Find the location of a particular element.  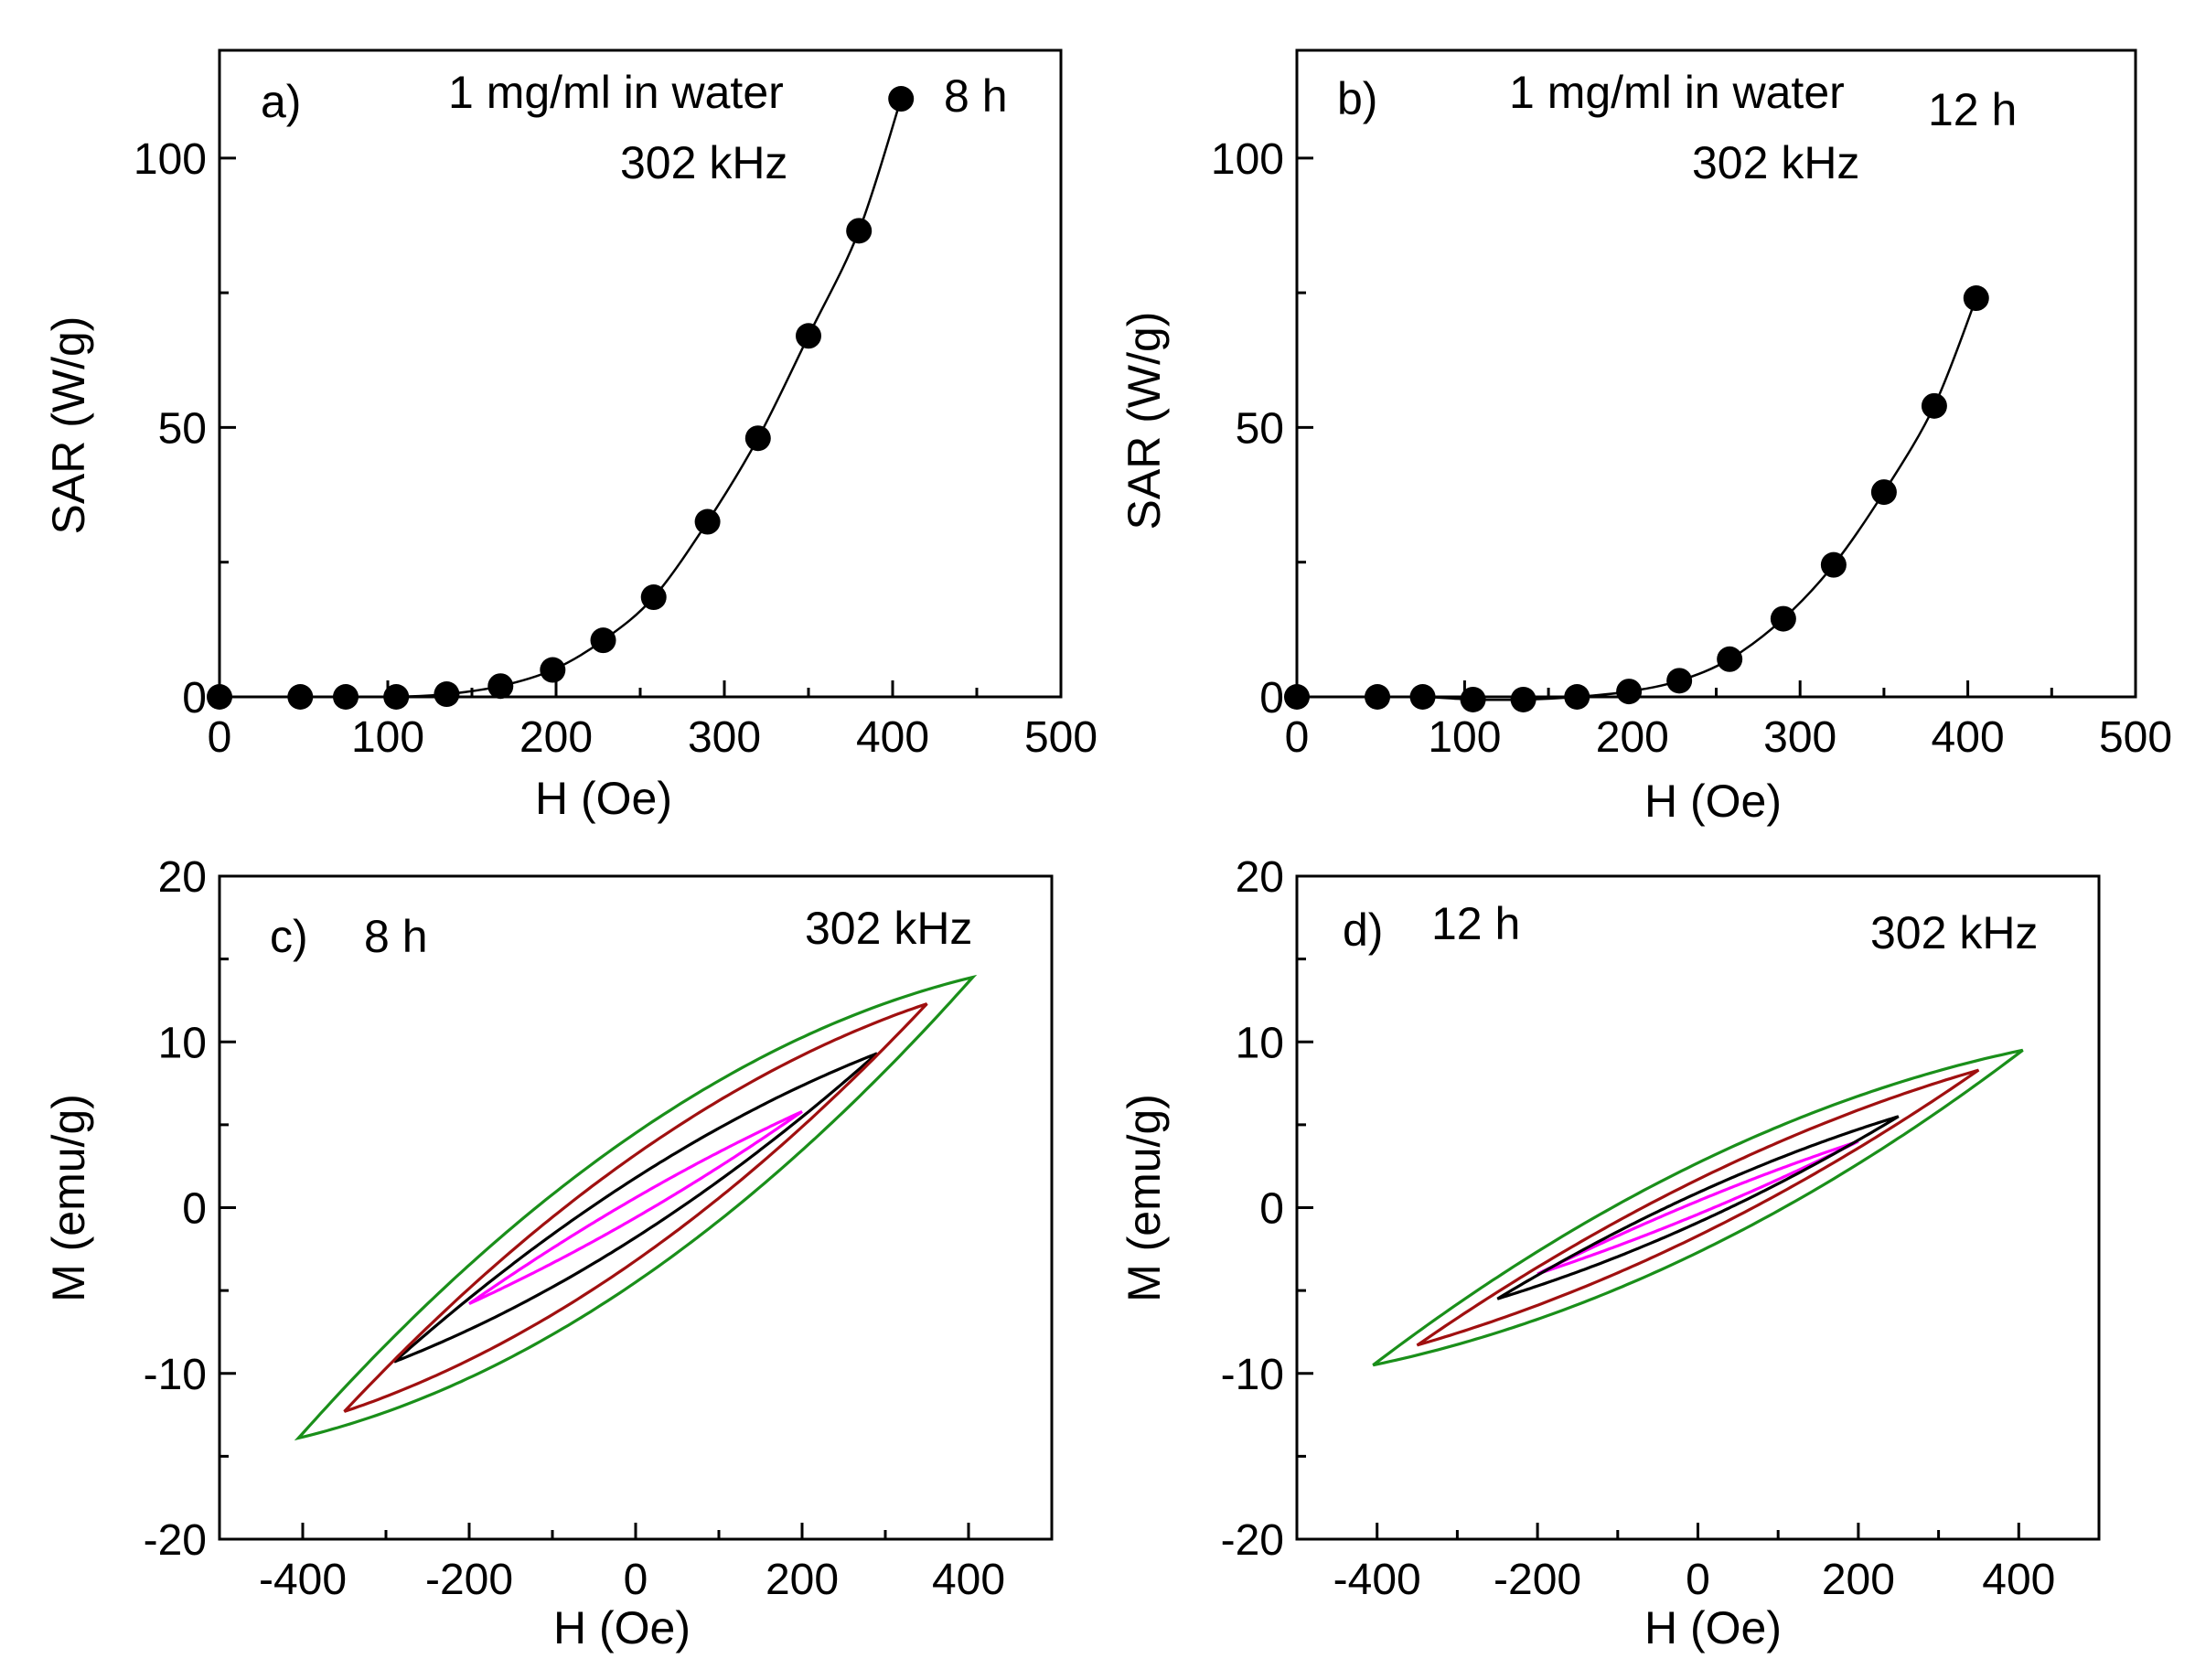

panel-d-y-tick-label: 20 is located at coordinates (1260, 877).